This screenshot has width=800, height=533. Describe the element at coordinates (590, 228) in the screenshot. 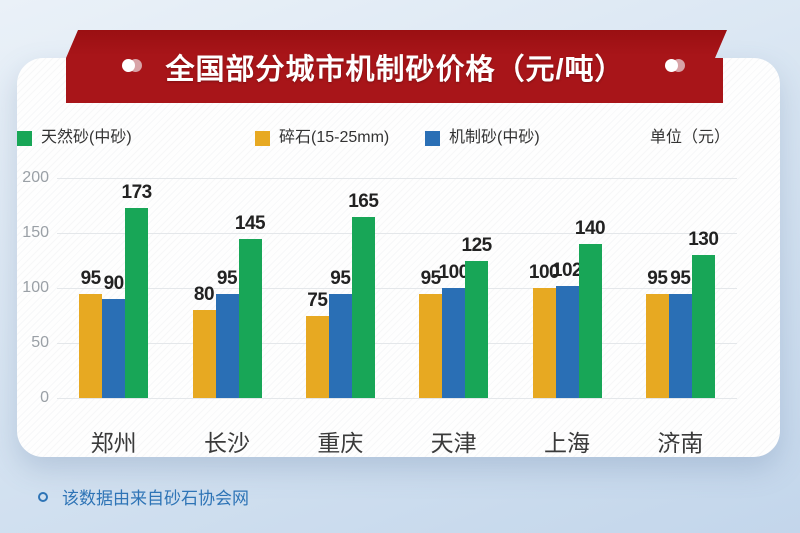

I see `bar-value-label: 140` at that location.